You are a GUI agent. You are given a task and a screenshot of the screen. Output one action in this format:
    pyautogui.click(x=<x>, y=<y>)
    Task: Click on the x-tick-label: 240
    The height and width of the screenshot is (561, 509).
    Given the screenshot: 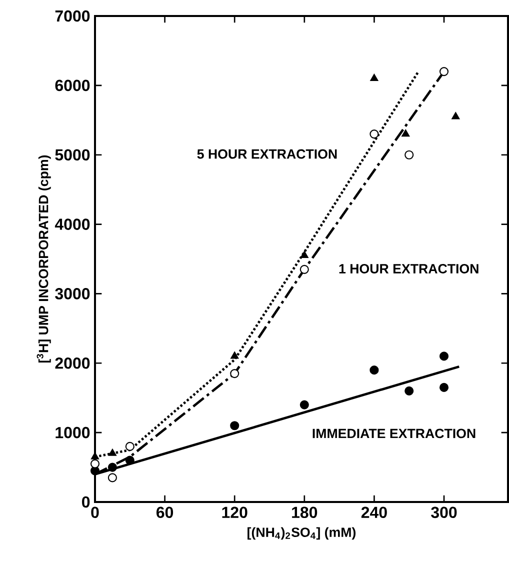 What is the action you would take?
    pyautogui.click(x=374, y=512)
    